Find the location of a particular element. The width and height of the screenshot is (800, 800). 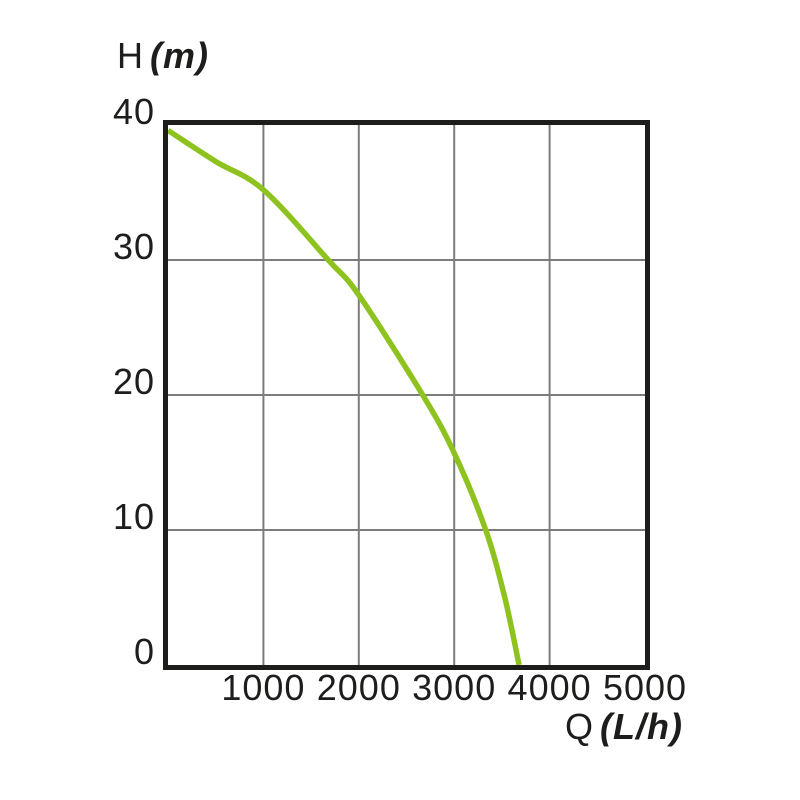

x-tick-label-4000: 4000 is located at coordinates (549, 687).